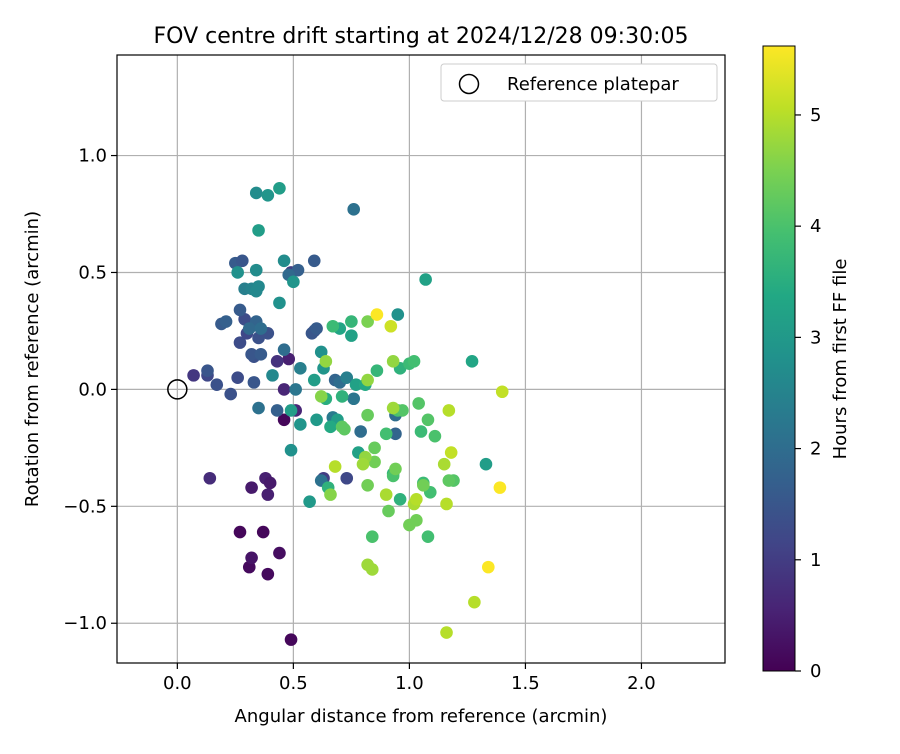 The height and width of the screenshot is (754, 900). I want to click on legend-marker-open-circle, so click(469, 84).